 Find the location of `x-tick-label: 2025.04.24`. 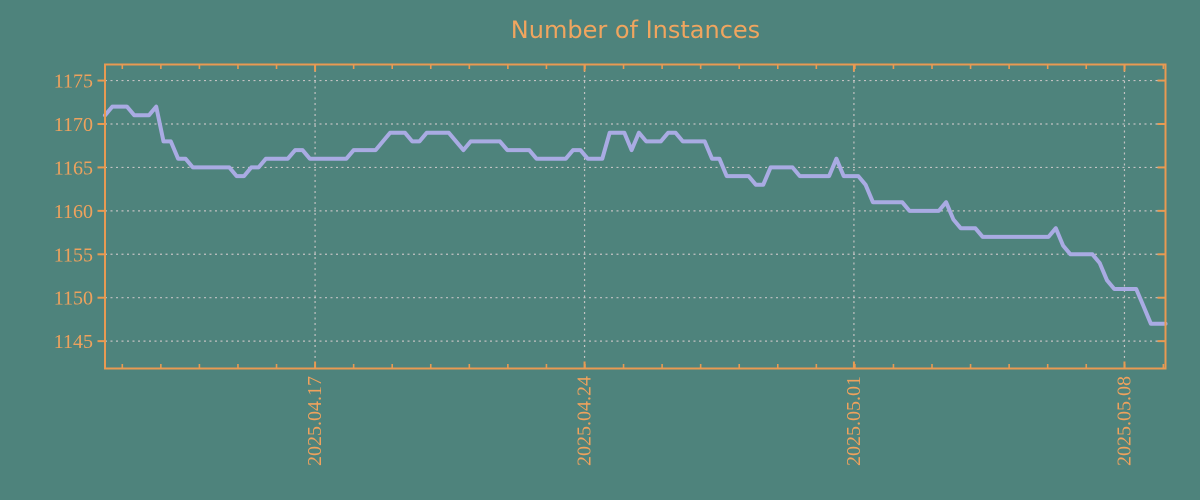

x-tick-label: 2025.04.24 is located at coordinates (585, 421).